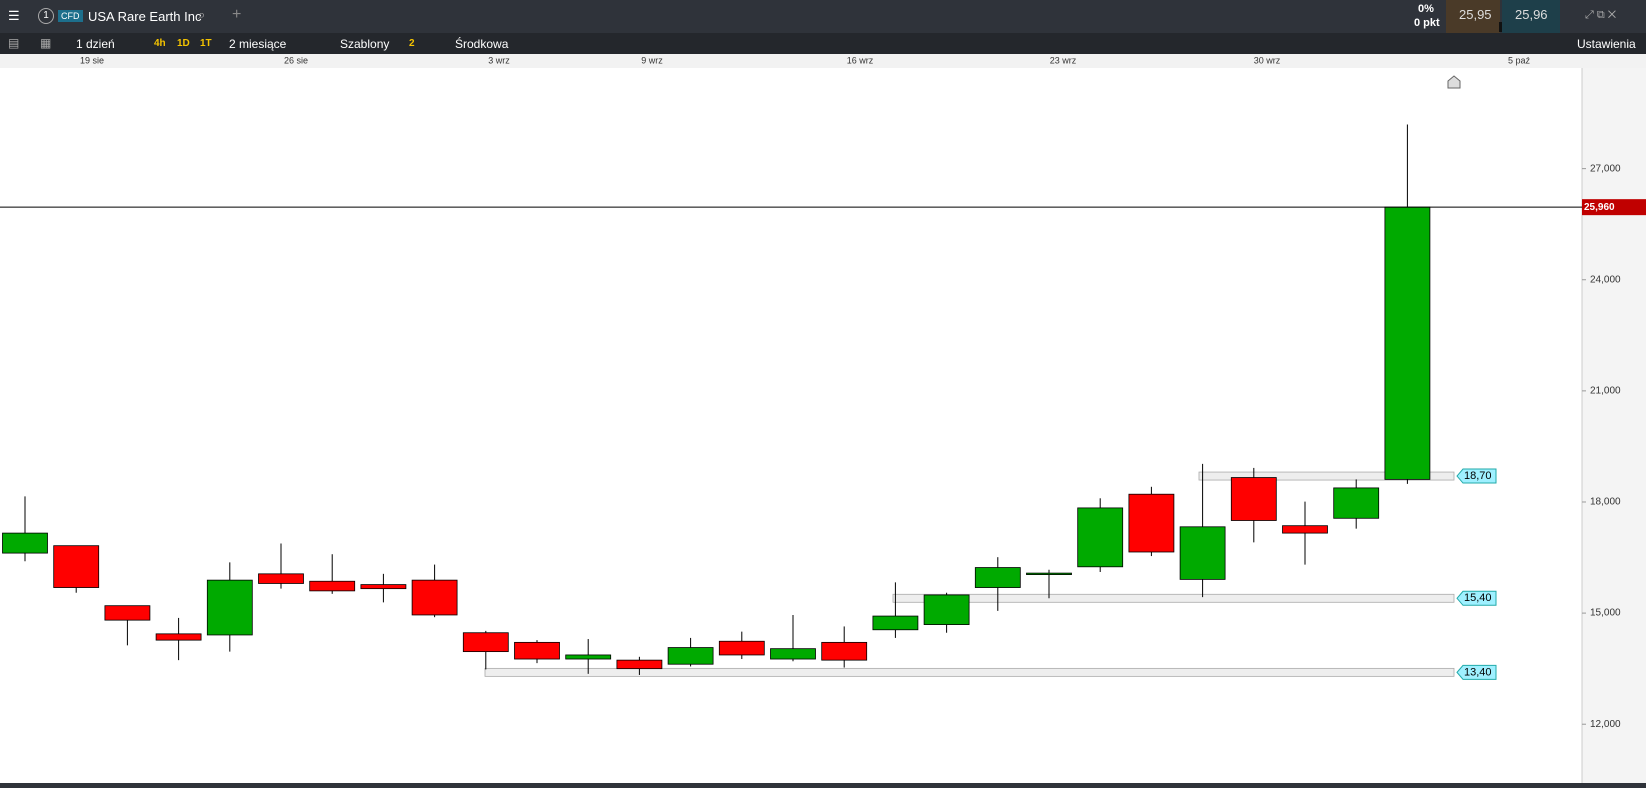  I want to click on templates-count: 2, so click(412, 43).